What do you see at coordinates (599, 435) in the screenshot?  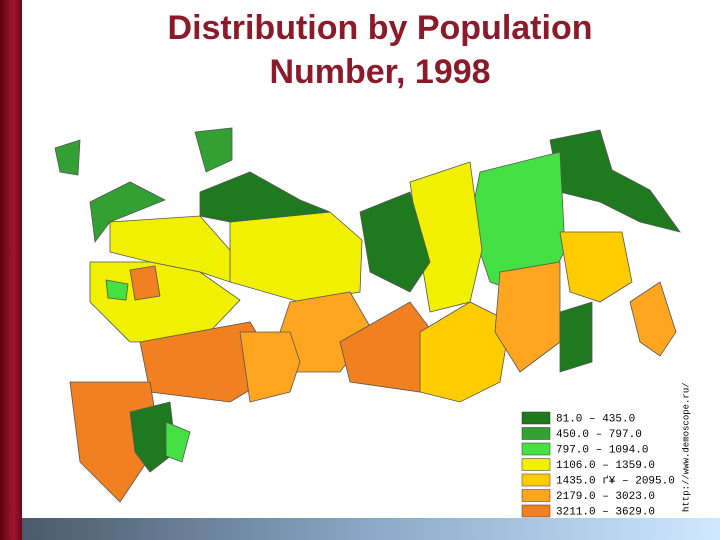 I see `legend-label: 450.0 – 797.0` at bounding box center [599, 435].